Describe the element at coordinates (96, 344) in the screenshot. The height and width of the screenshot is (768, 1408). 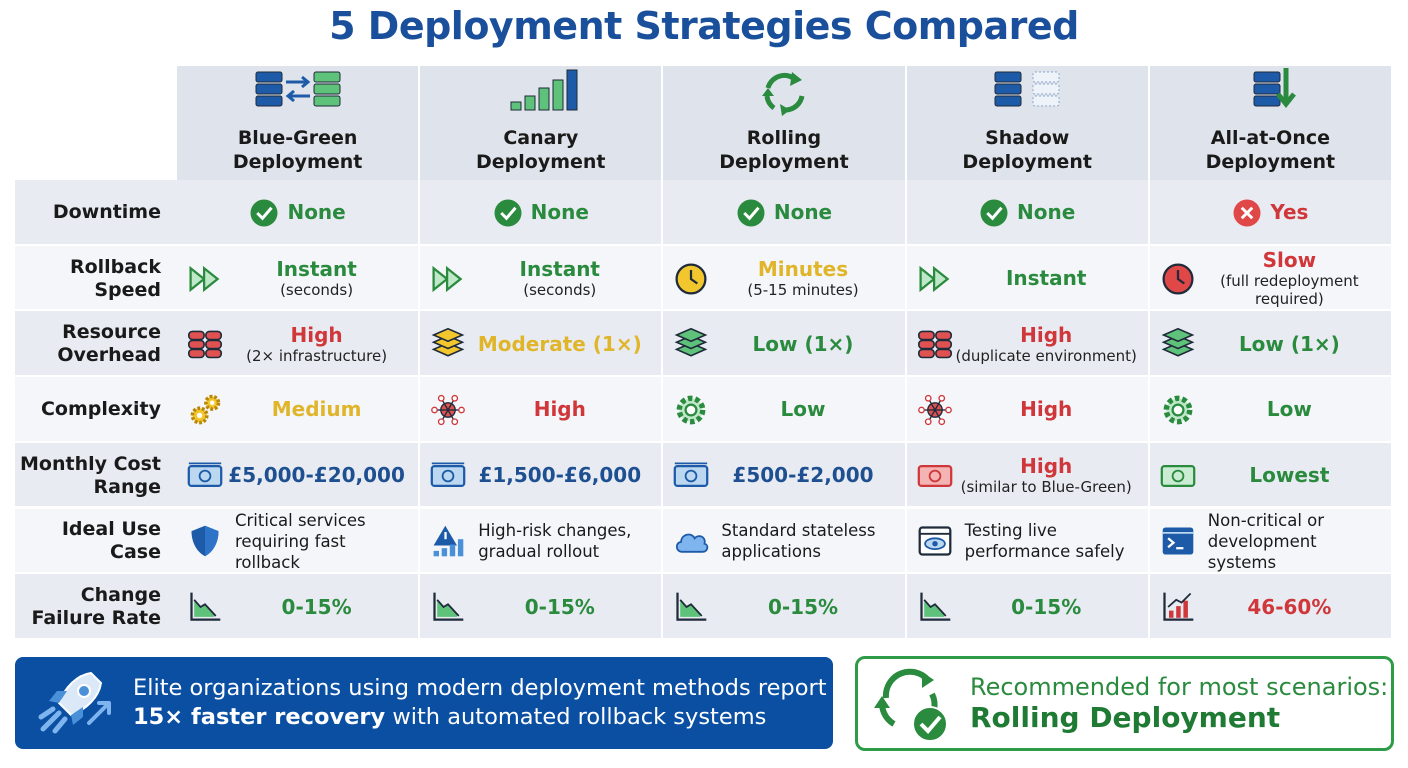
I see `row-label: Resource Overhead` at that location.